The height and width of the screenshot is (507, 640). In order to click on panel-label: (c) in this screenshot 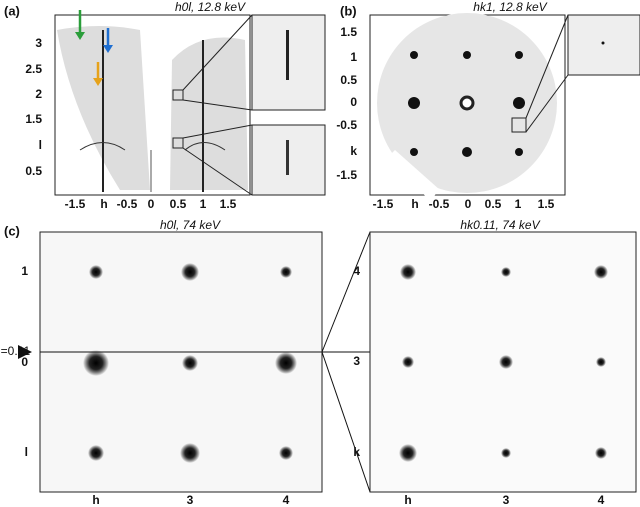, I will do `click(12, 230)`.